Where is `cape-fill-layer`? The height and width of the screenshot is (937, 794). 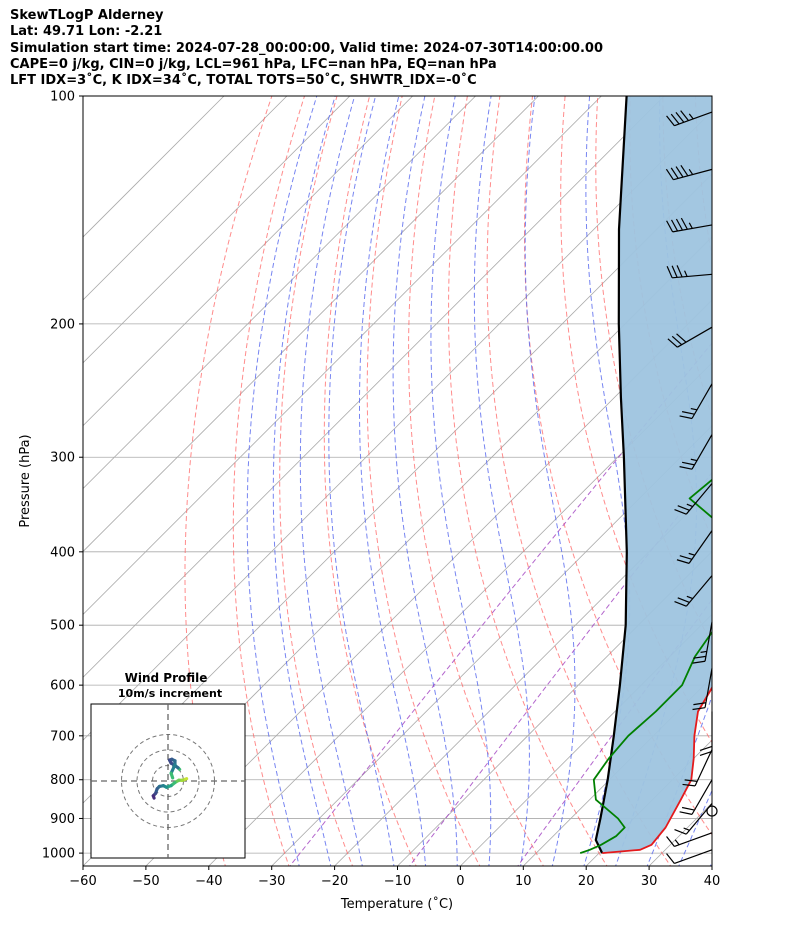
cape-fill-layer is located at coordinates (653, 475).